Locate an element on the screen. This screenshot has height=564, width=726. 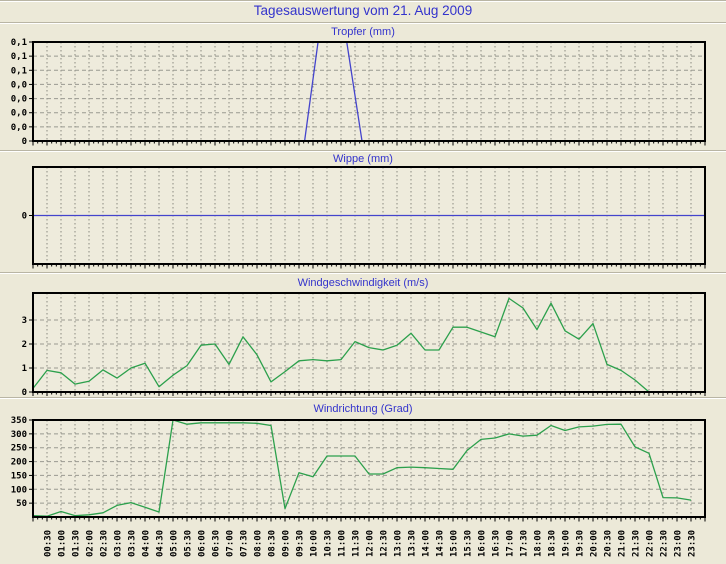
x-tick-label: 05:00 is located at coordinates (175, 543).